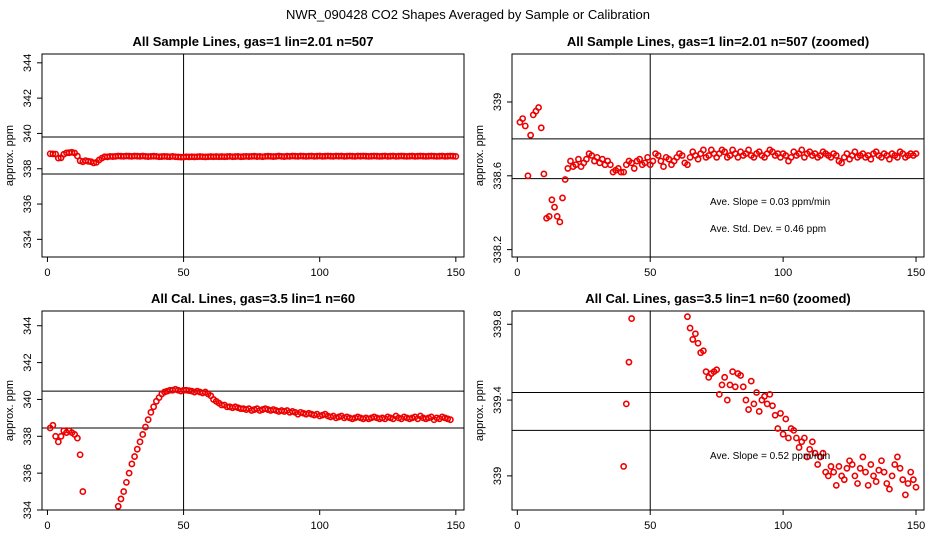 The width and height of the screenshot is (936, 540). Describe the element at coordinates (498, 476) in the screenshot. I see `y-tick-label: 339` at that location.